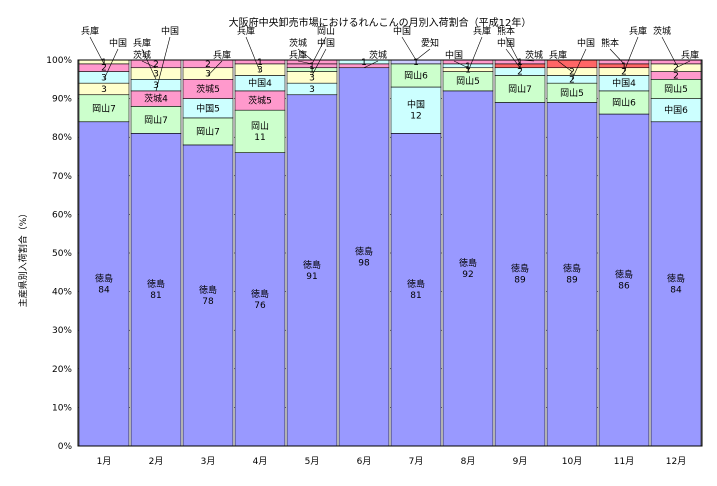 The image size is (717, 486). What do you see at coordinates (506, 31) in the screenshot?
I see `callout-label: 熊本` at bounding box center [506, 31].